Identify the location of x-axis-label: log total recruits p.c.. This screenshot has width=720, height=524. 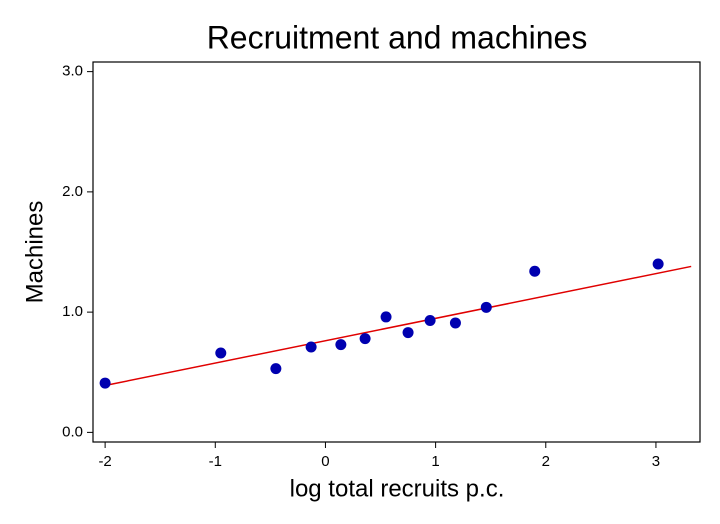
(397, 488).